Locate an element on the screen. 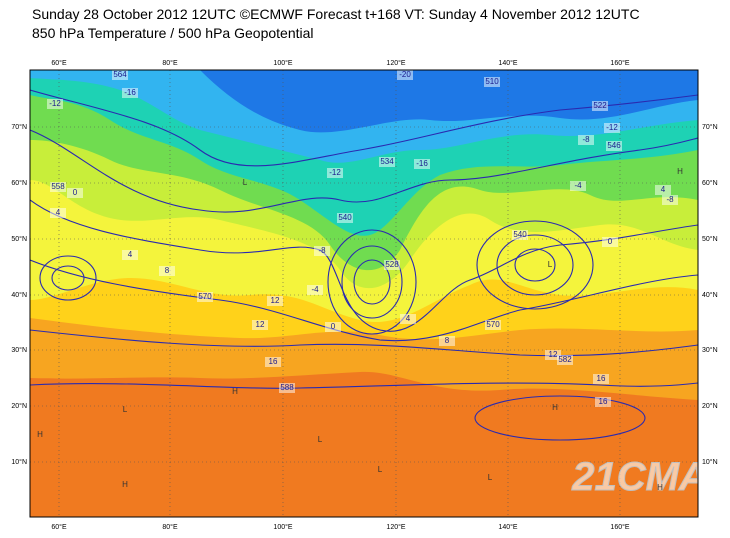 The height and width of the screenshot is (538, 730). contour-label: -4 is located at coordinates (315, 289).